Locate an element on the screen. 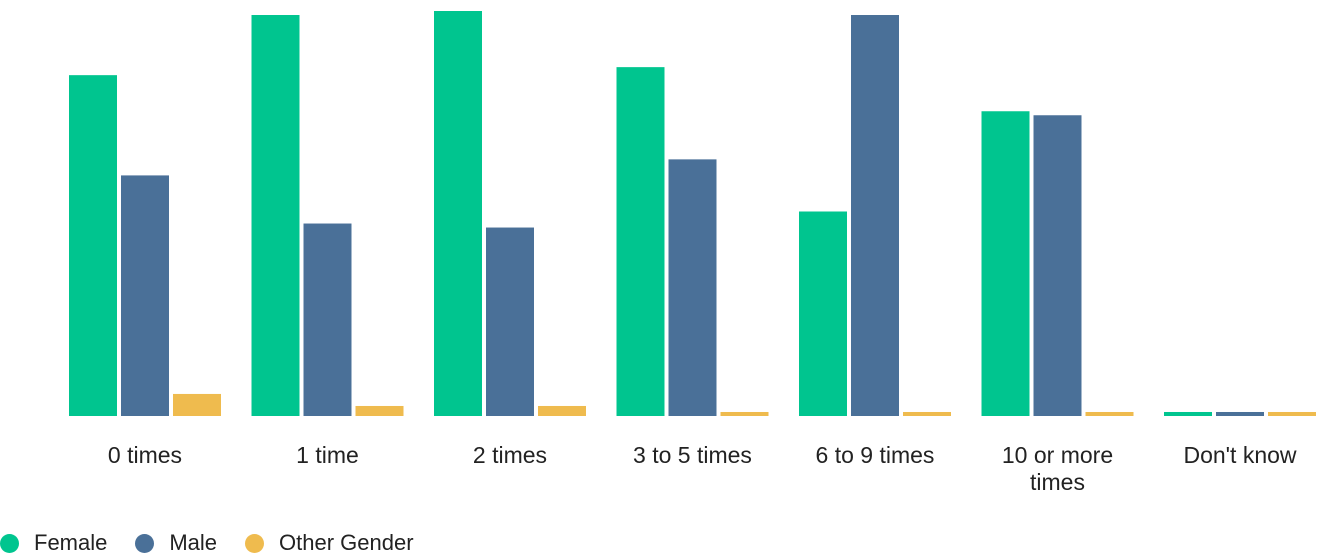 The height and width of the screenshot is (559, 1319). category-label-don-t-know: Don't know is located at coordinates (1239, 455).